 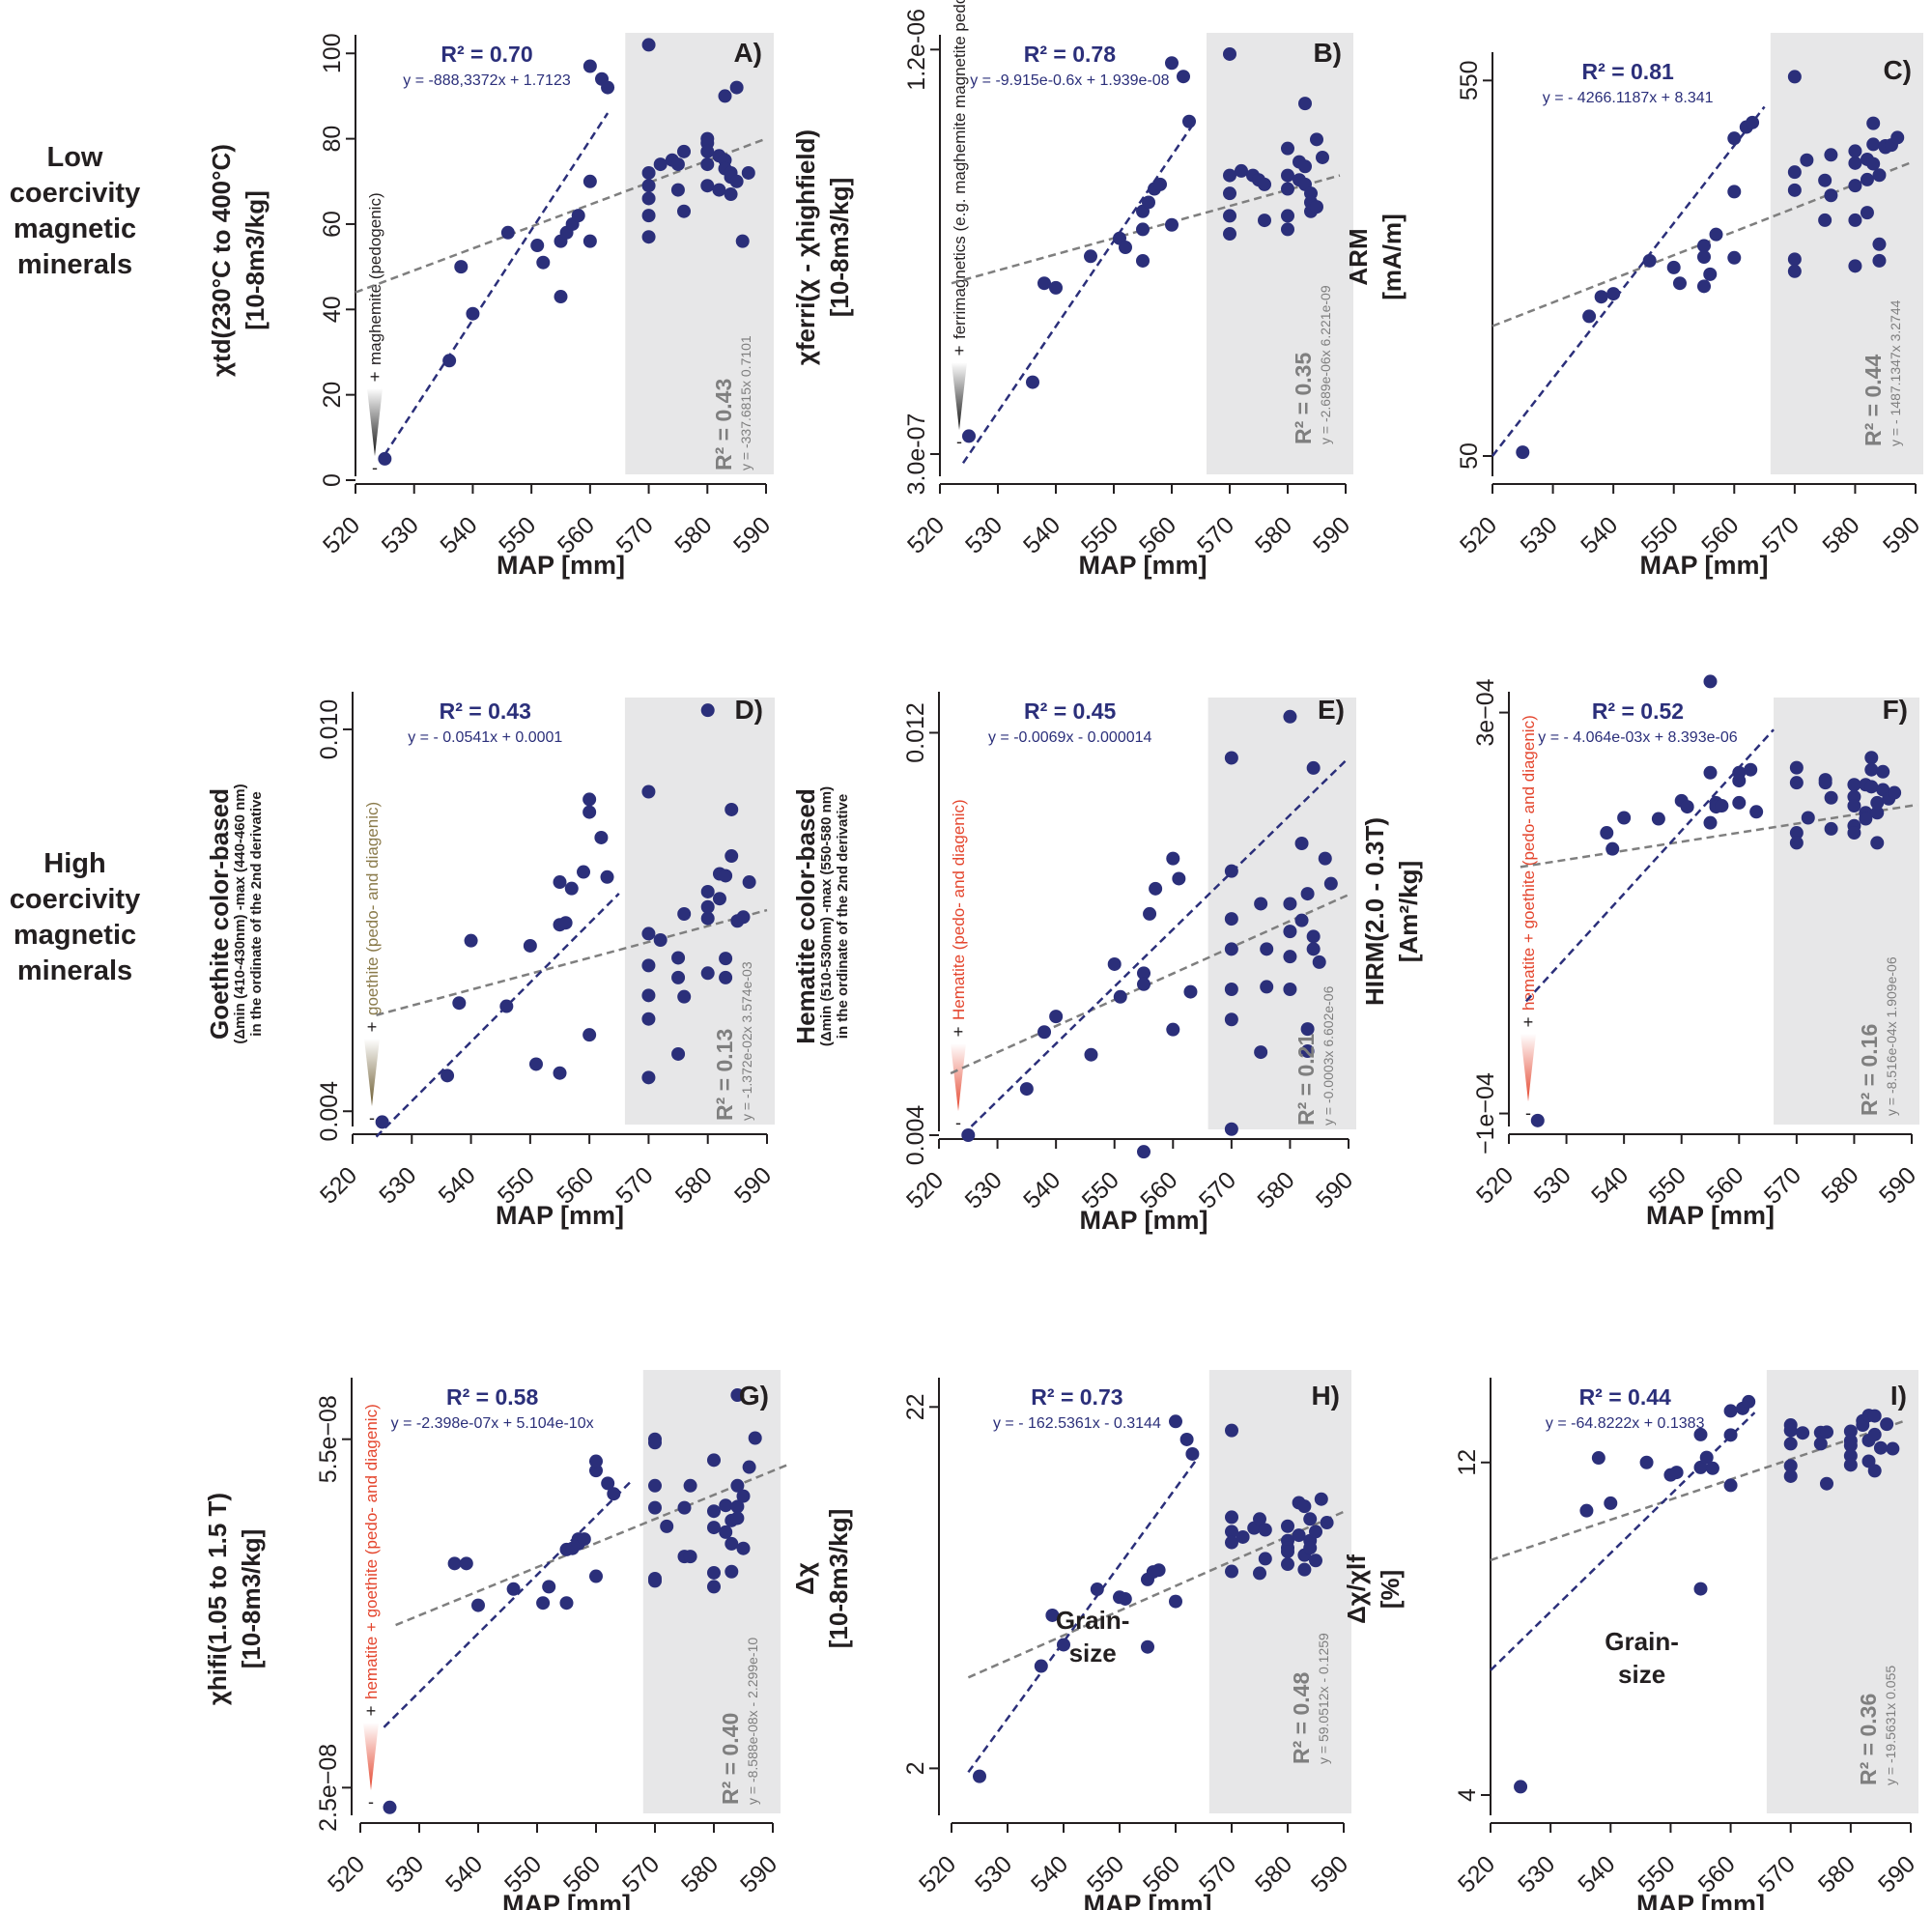 What do you see at coordinates (1408, 912) in the screenshot?
I see `y-axis-label: [Am²/kg]` at bounding box center [1408, 912].